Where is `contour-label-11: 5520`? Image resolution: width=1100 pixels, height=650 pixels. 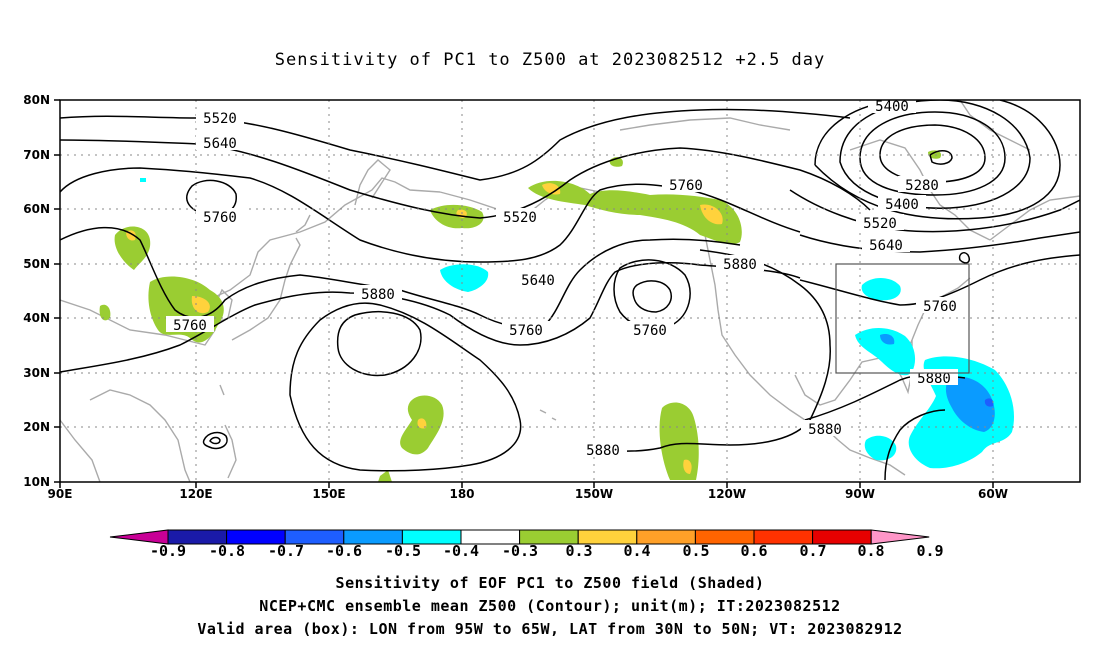 contour-label-11: 5520 is located at coordinates (520, 217).